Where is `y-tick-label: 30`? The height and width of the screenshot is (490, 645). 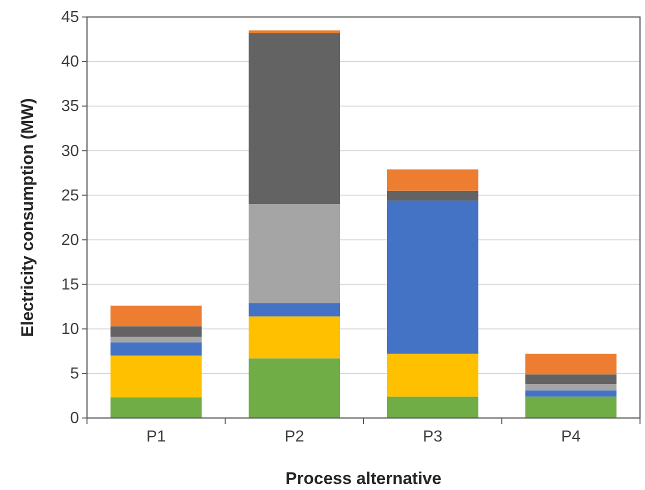
y-tick-label: 30 is located at coordinates (70, 151).